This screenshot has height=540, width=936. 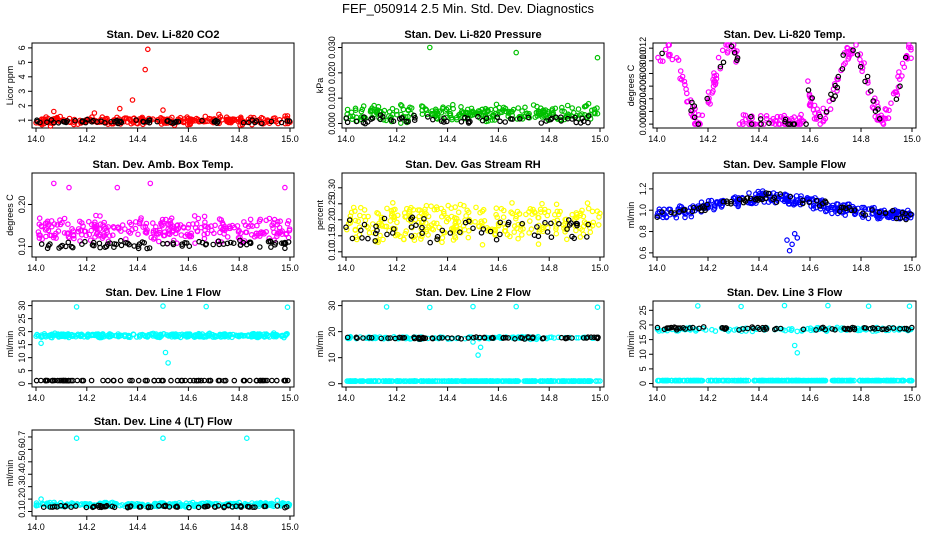 What do you see at coordinates (643, 310) in the screenshot?
I see `y-tick-label: 25` at bounding box center [643, 310].